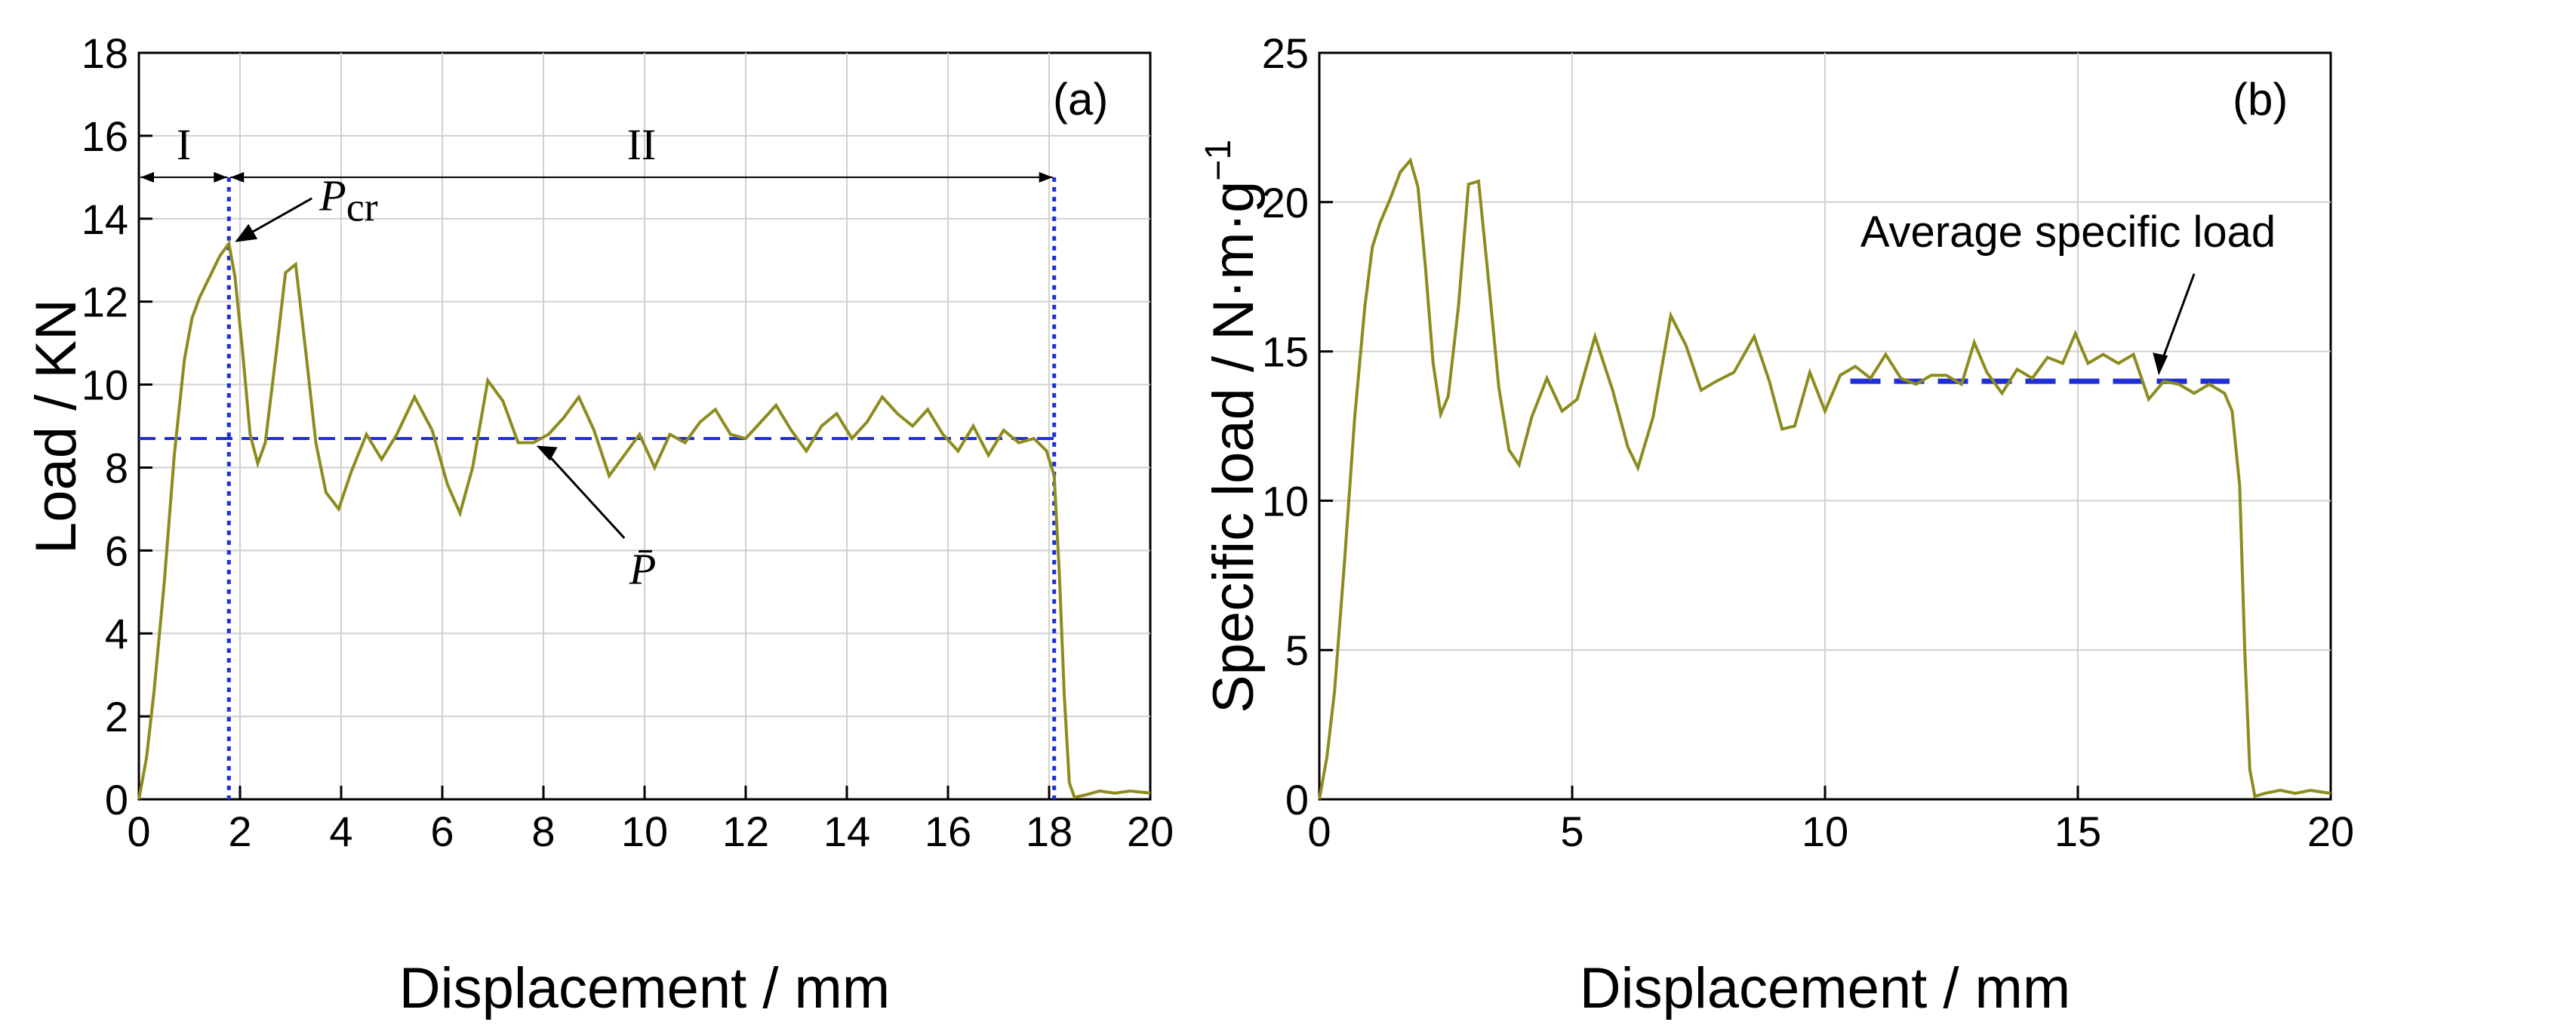 The image size is (2576, 1028). Describe the element at coordinates (644, 988) in the screenshot. I see `panel-a-x-axis-title: Displacement / mm` at that location.